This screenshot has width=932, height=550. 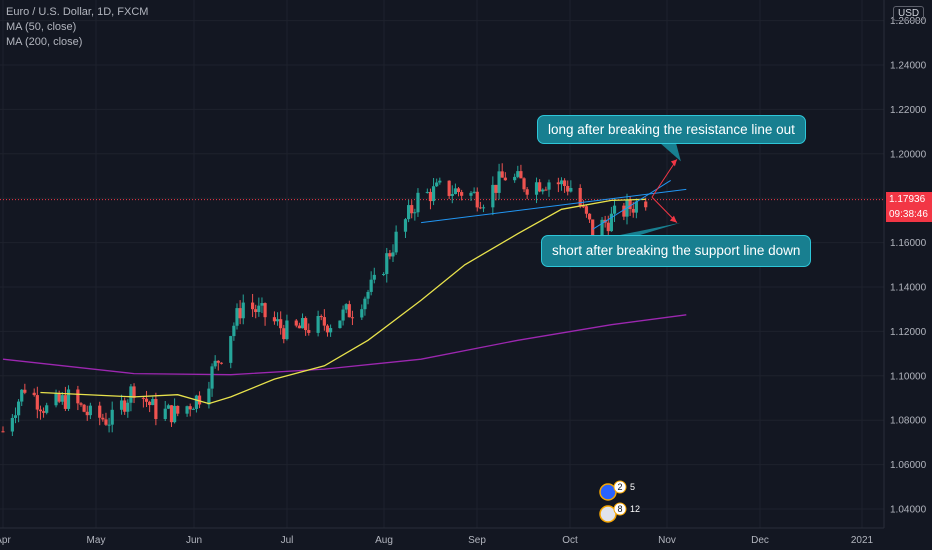 What do you see at coordinates (908, 154) in the screenshot?
I see `price-tick-label: 1.20000` at bounding box center [908, 154].